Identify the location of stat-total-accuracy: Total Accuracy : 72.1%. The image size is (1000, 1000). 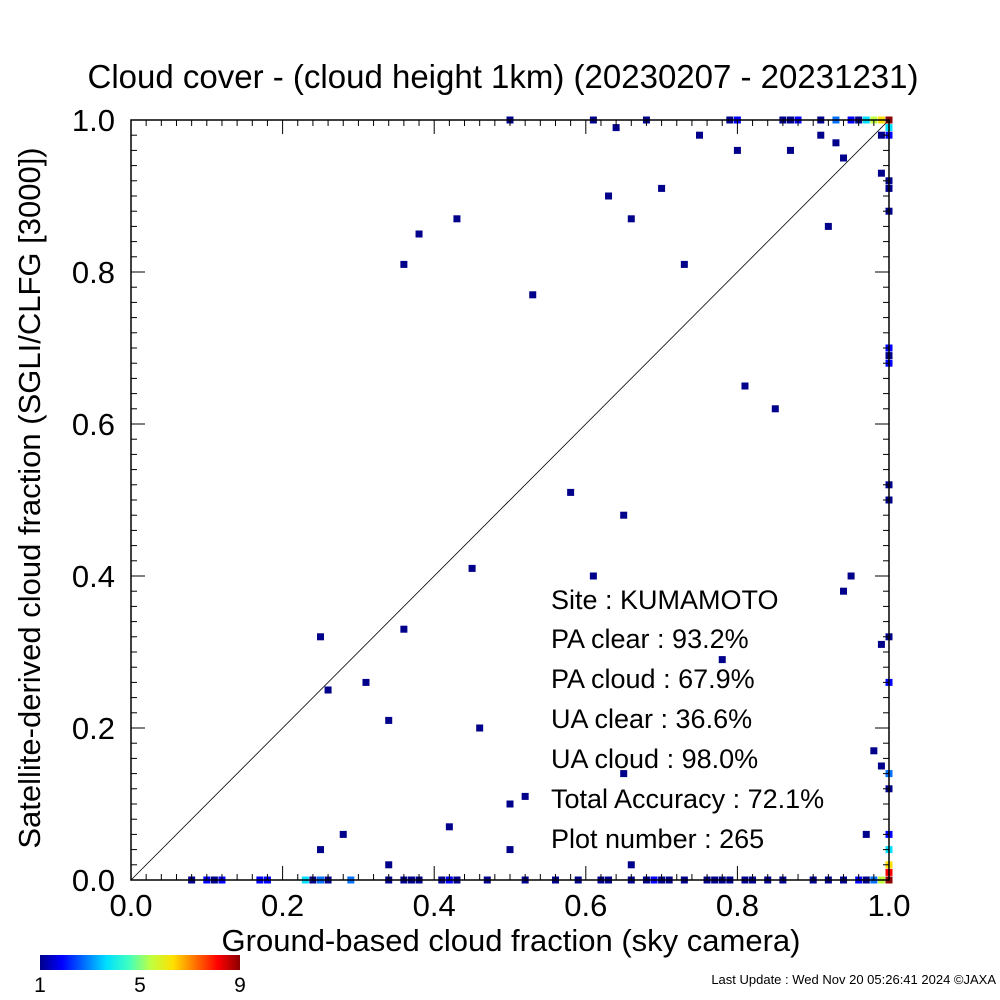
(687, 799).